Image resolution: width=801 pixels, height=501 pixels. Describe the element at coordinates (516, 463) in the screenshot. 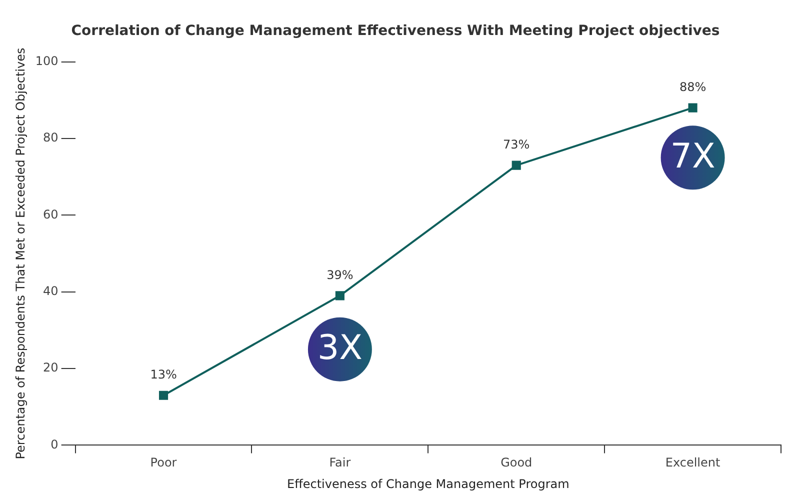

I see `x-tick-label: Good` at that location.